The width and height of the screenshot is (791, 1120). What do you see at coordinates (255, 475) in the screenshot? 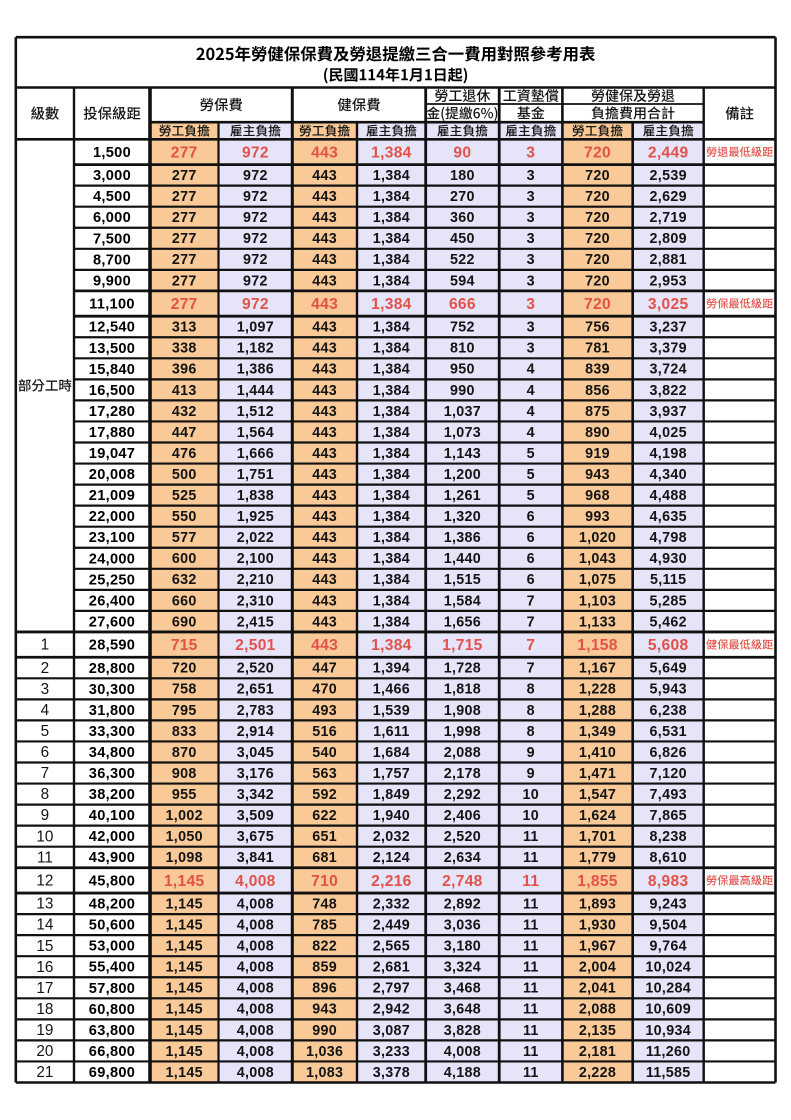
I see `svg-text: 1,751` at bounding box center [255, 475].